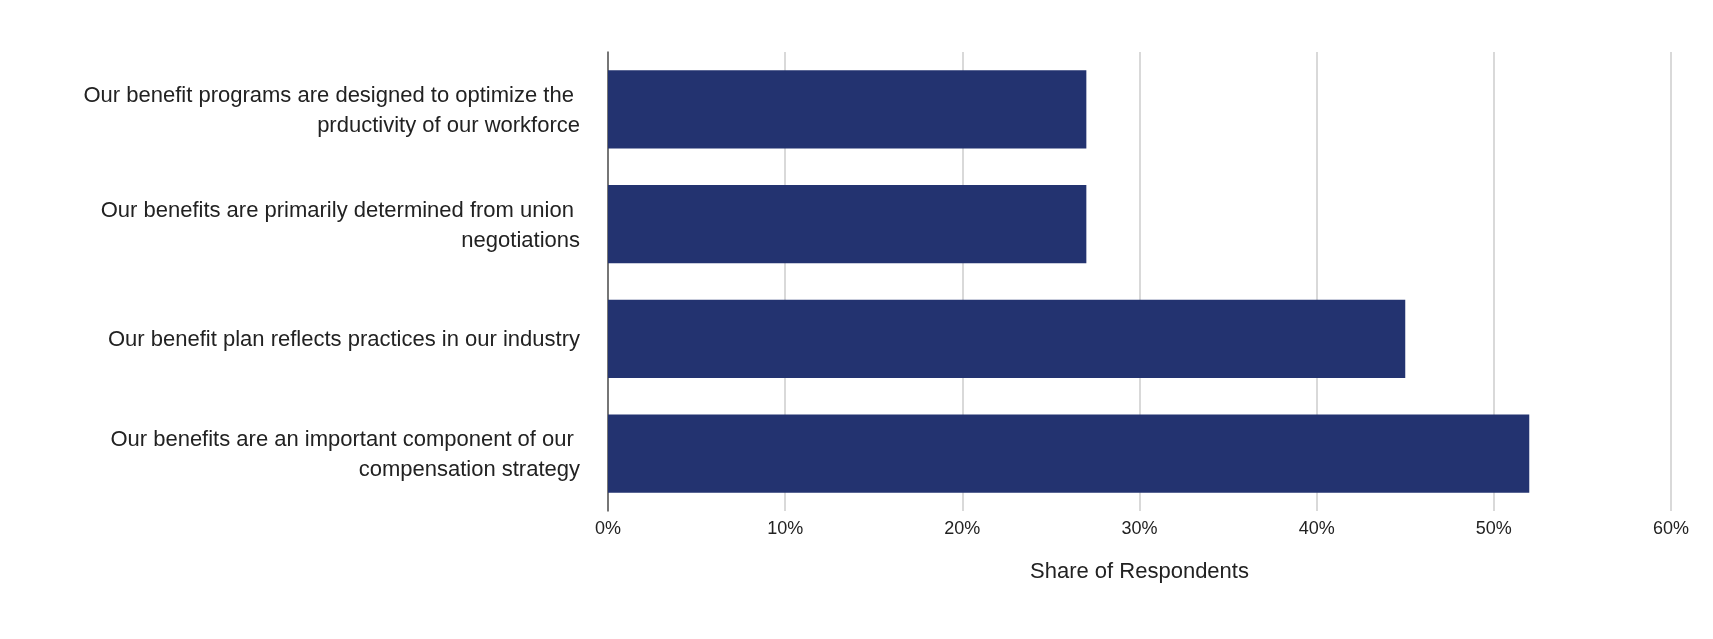  I want to click on y-tick-label: Our benefit programs are designed to optimize the prductivity of our workforce, so click(331, 109).